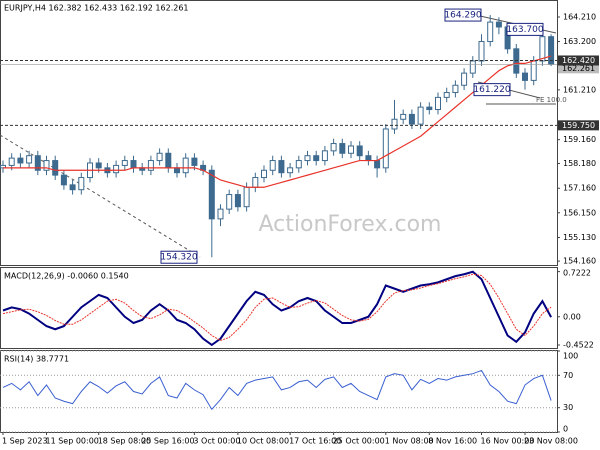 Image resolution: width=600 pixels, height=450 pixels. Describe the element at coordinates (491, 90) in the screenshot. I see `annotation-label: 161.220` at that location.